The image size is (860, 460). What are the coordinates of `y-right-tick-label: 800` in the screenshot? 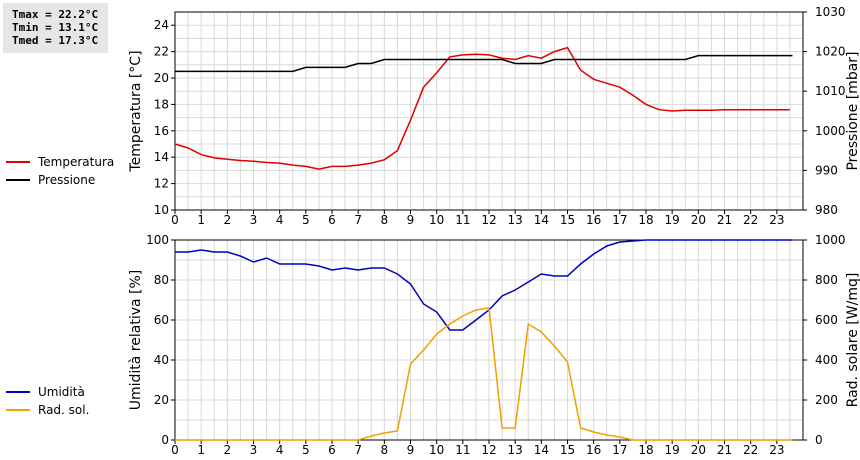 It's located at (826, 280).